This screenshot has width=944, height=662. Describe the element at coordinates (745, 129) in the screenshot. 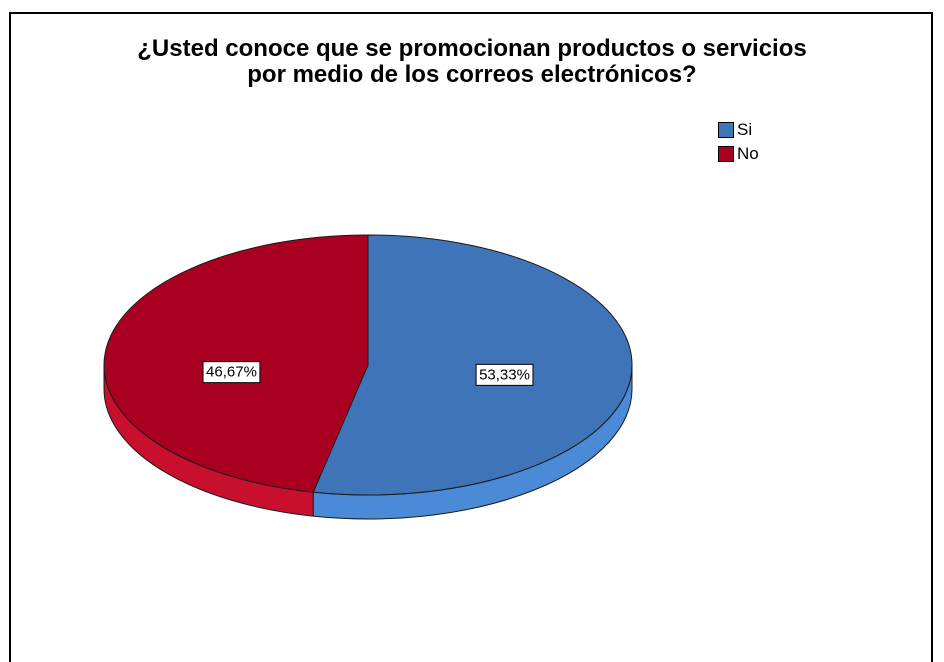

I see `legend-label-si: Si` at that location.